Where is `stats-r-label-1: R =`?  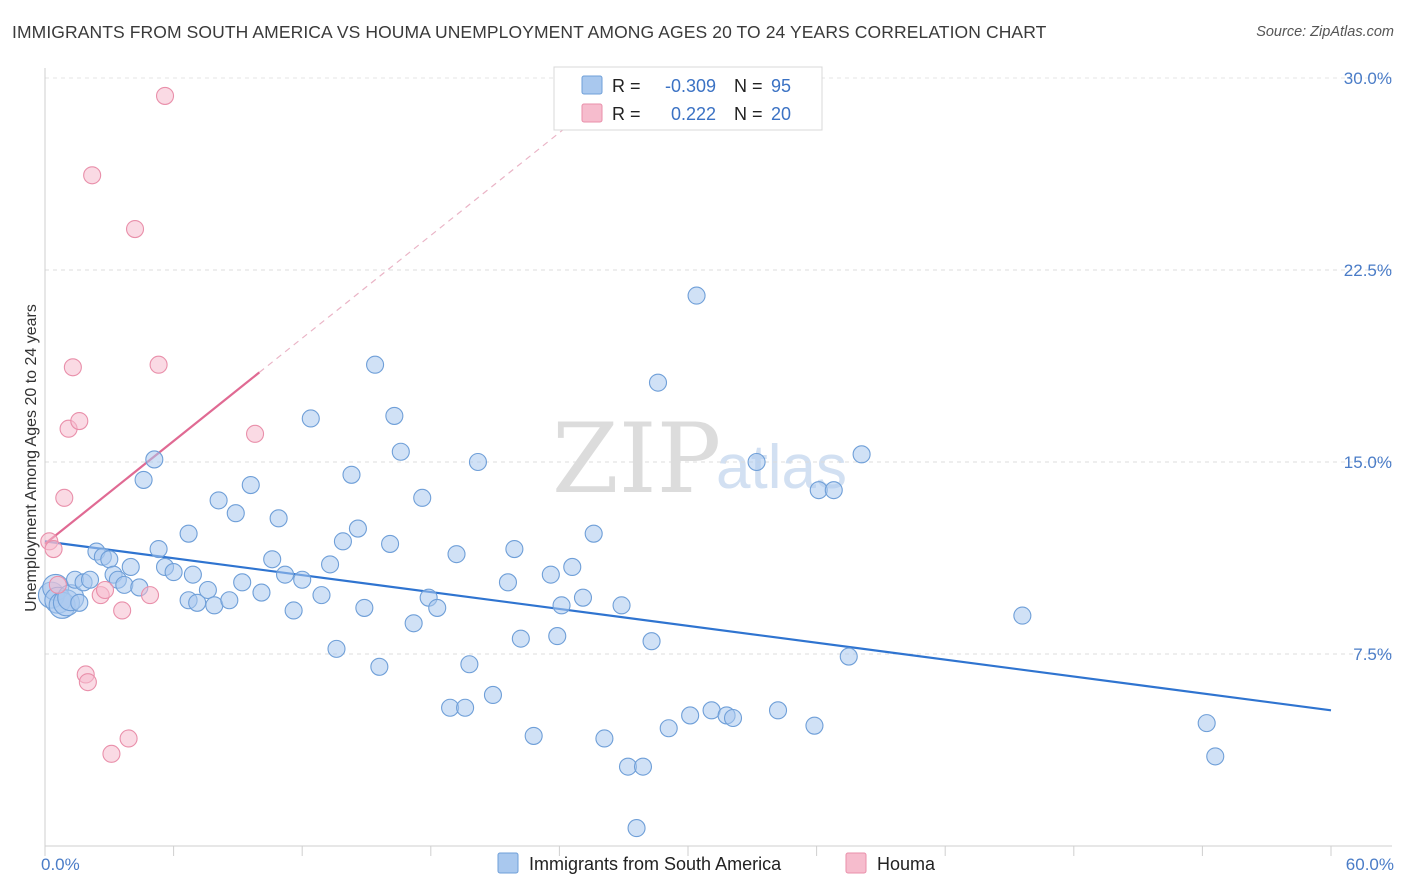 stats-r-label-1: R = is located at coordinates (626, 86).